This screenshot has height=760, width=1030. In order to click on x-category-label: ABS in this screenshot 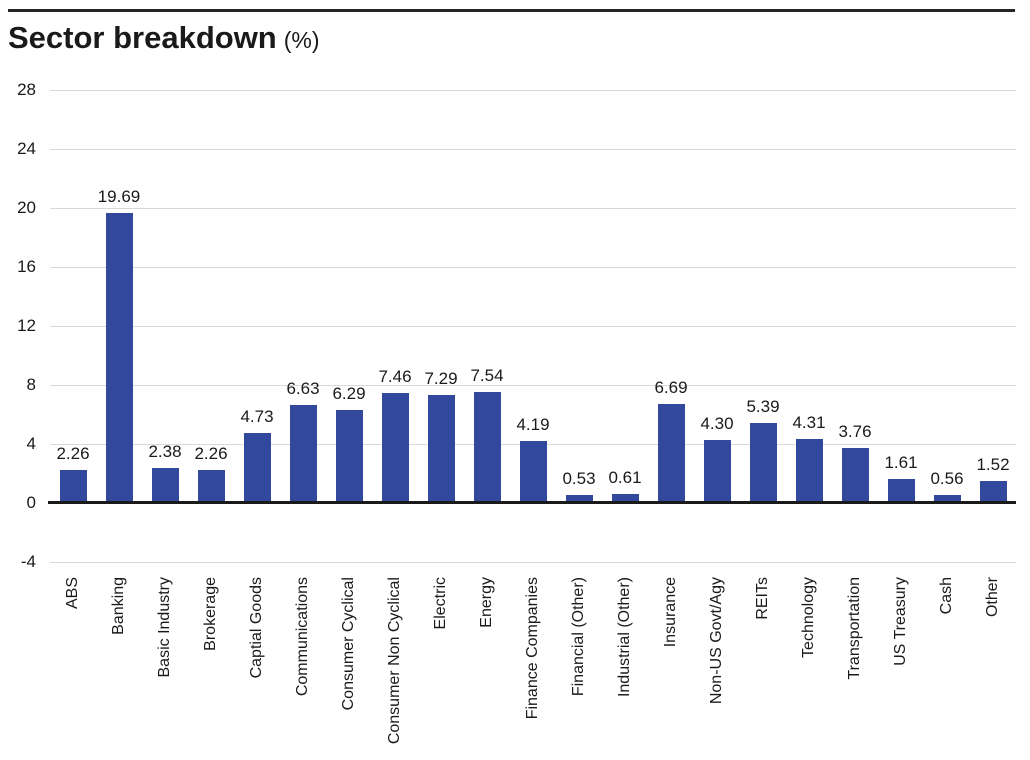, I will do `click(72, 593)`.